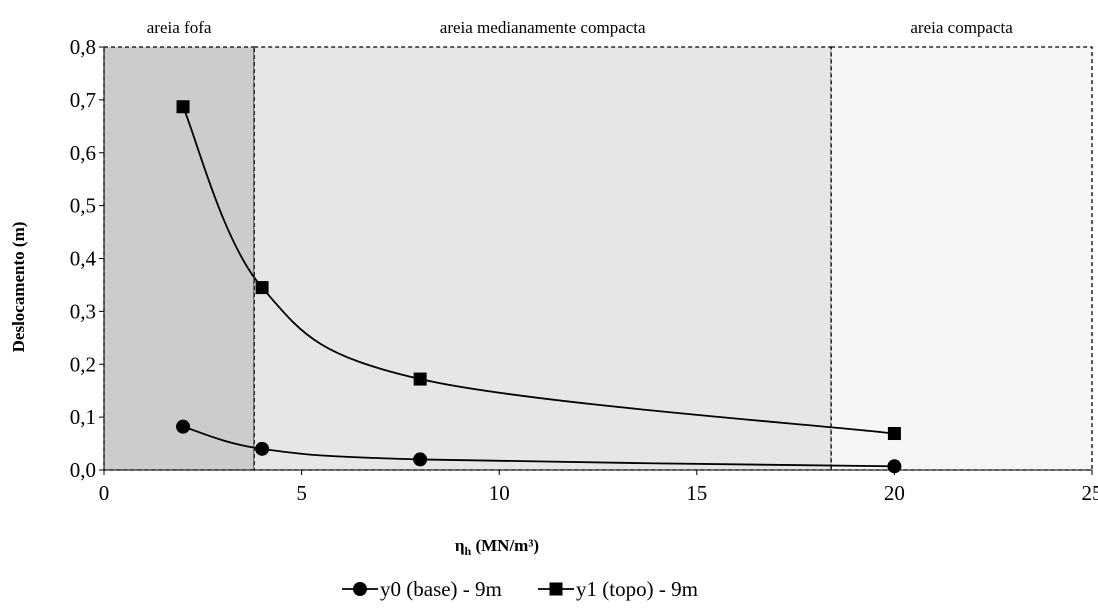 This screenshot has height=609, width=1098. Describe the element at coordinates (637, 589) in the screenshot. I see `legend-label-2: y1 (topo) - 9m` at that location.